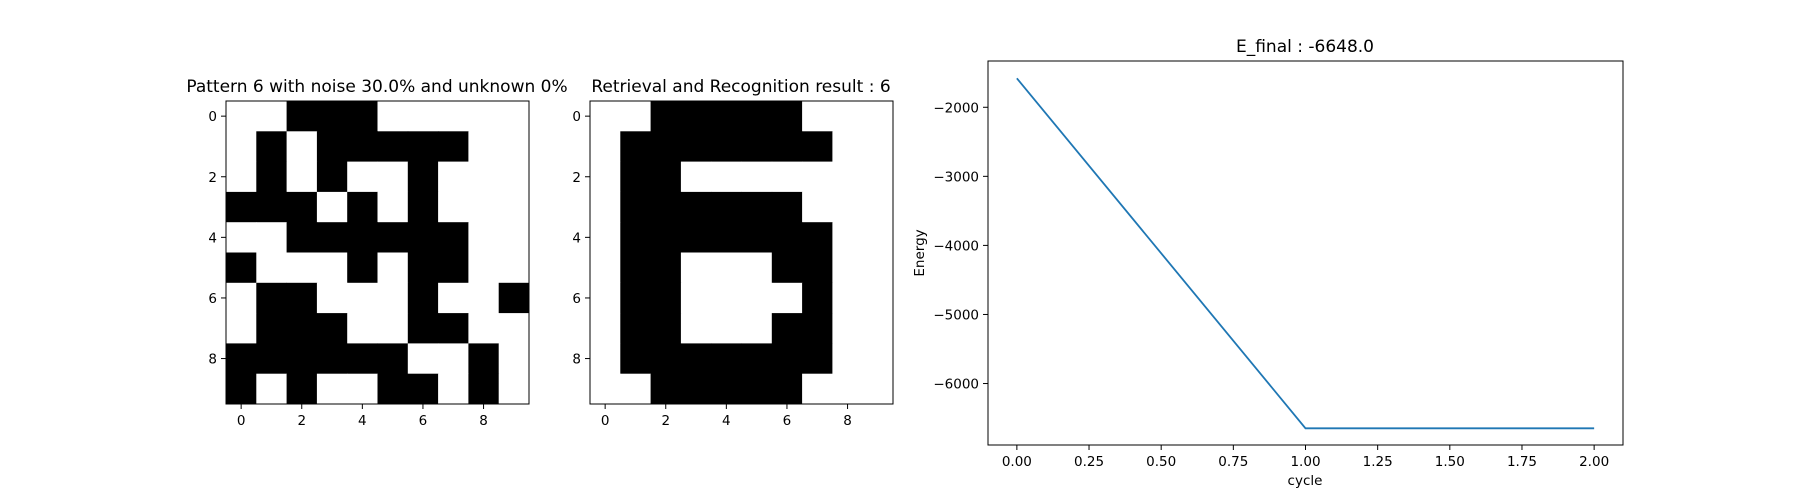 The width and height of the screenshot is (1800, 499). Describe the element at coordinates (956, 108) in the screenshot. I see `energy-y-tick-label: −2000` at that location.